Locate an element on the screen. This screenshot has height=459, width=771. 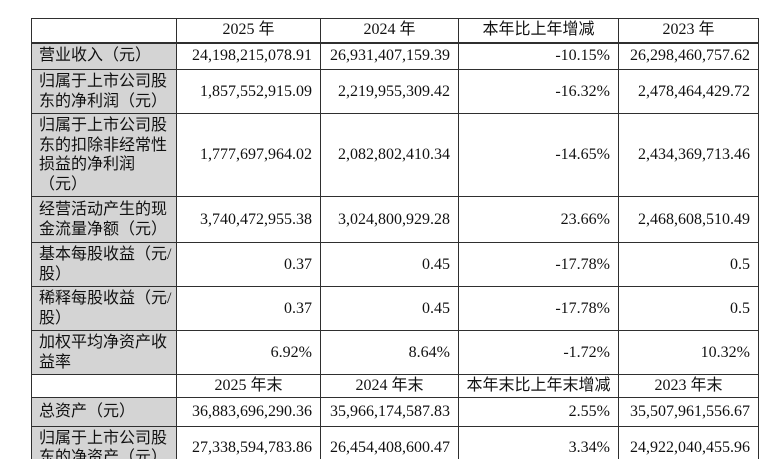
value-cell: 1,857,552,915.09 is located at coordinates (248, 91).